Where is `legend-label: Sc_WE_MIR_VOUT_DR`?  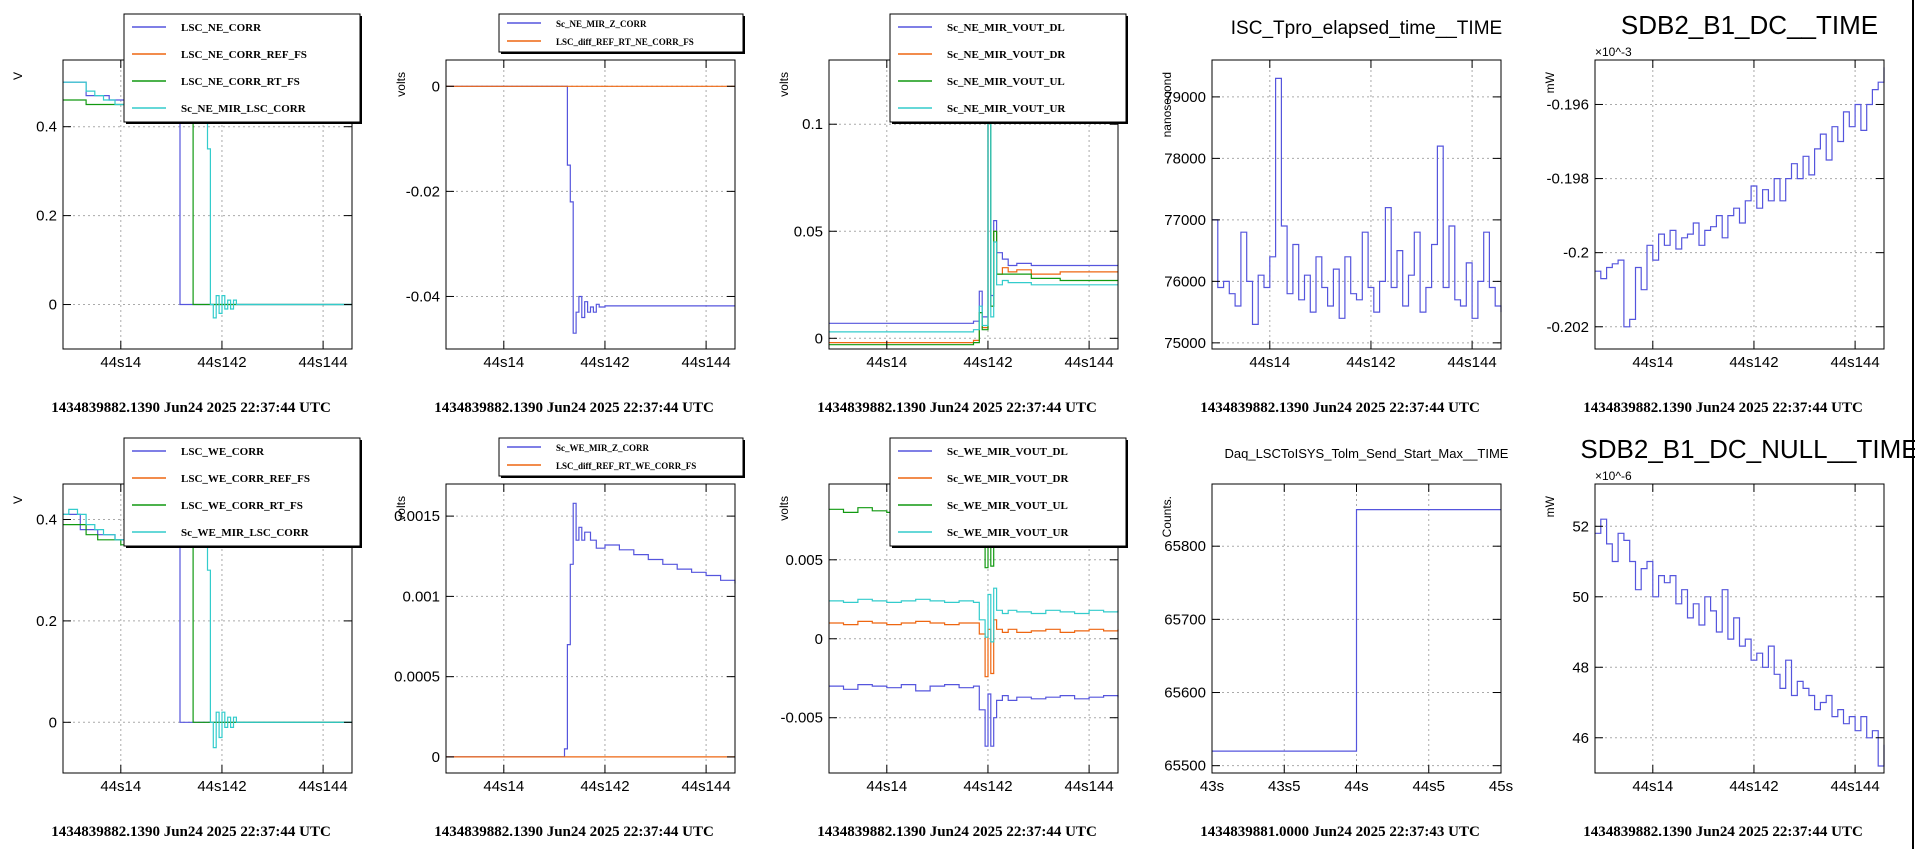
legend-label: Sc_WE_MIR_VOUT_DR is located at coordinates (1008, 479).